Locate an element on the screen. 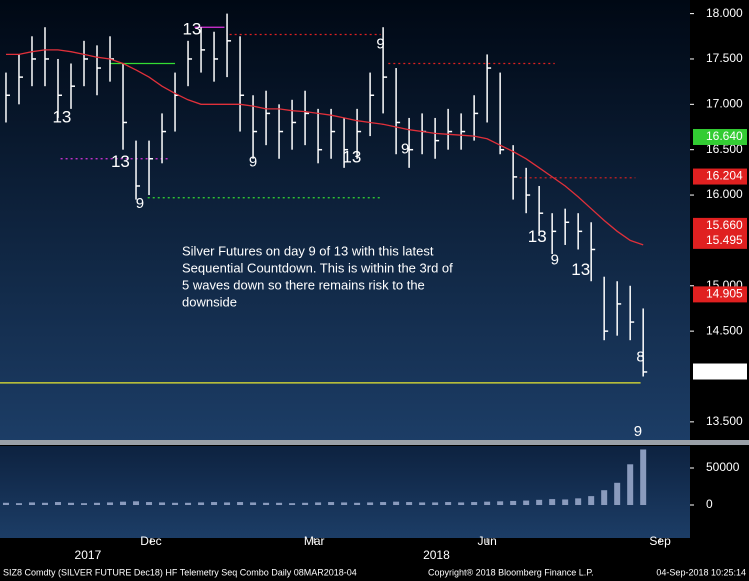 The width and height of the screenshot is (749, 581). x-tick-label: Jun is located at coordinates (486, 541).